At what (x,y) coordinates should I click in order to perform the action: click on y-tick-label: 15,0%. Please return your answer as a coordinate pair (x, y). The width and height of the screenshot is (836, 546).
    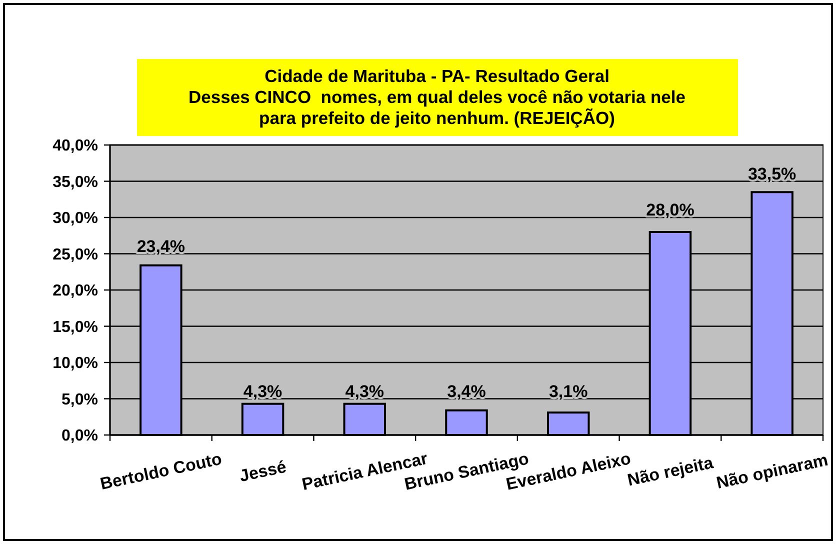
    Looking at the image, I should click on (75, 327).